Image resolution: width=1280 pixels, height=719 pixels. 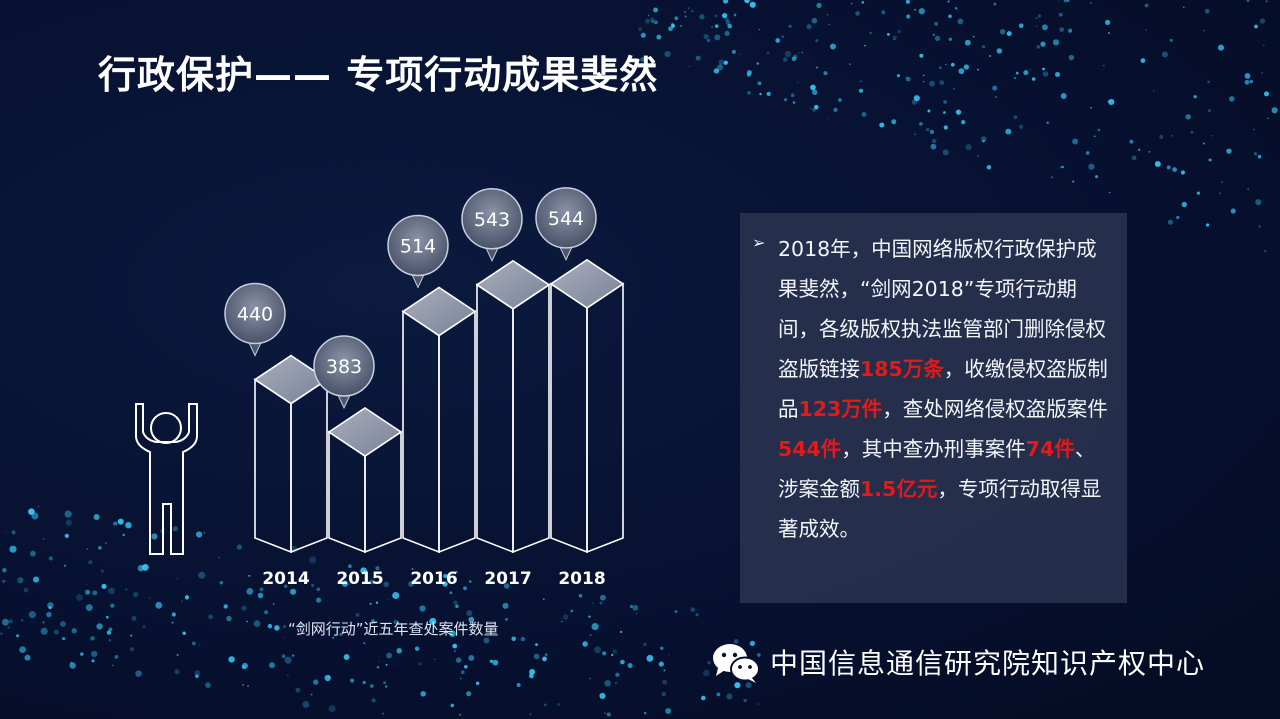 What do you see at coordinates (810, 449) in the screenshot?
I see `highlight-figure: 544件` at bounding box center [810, 449].